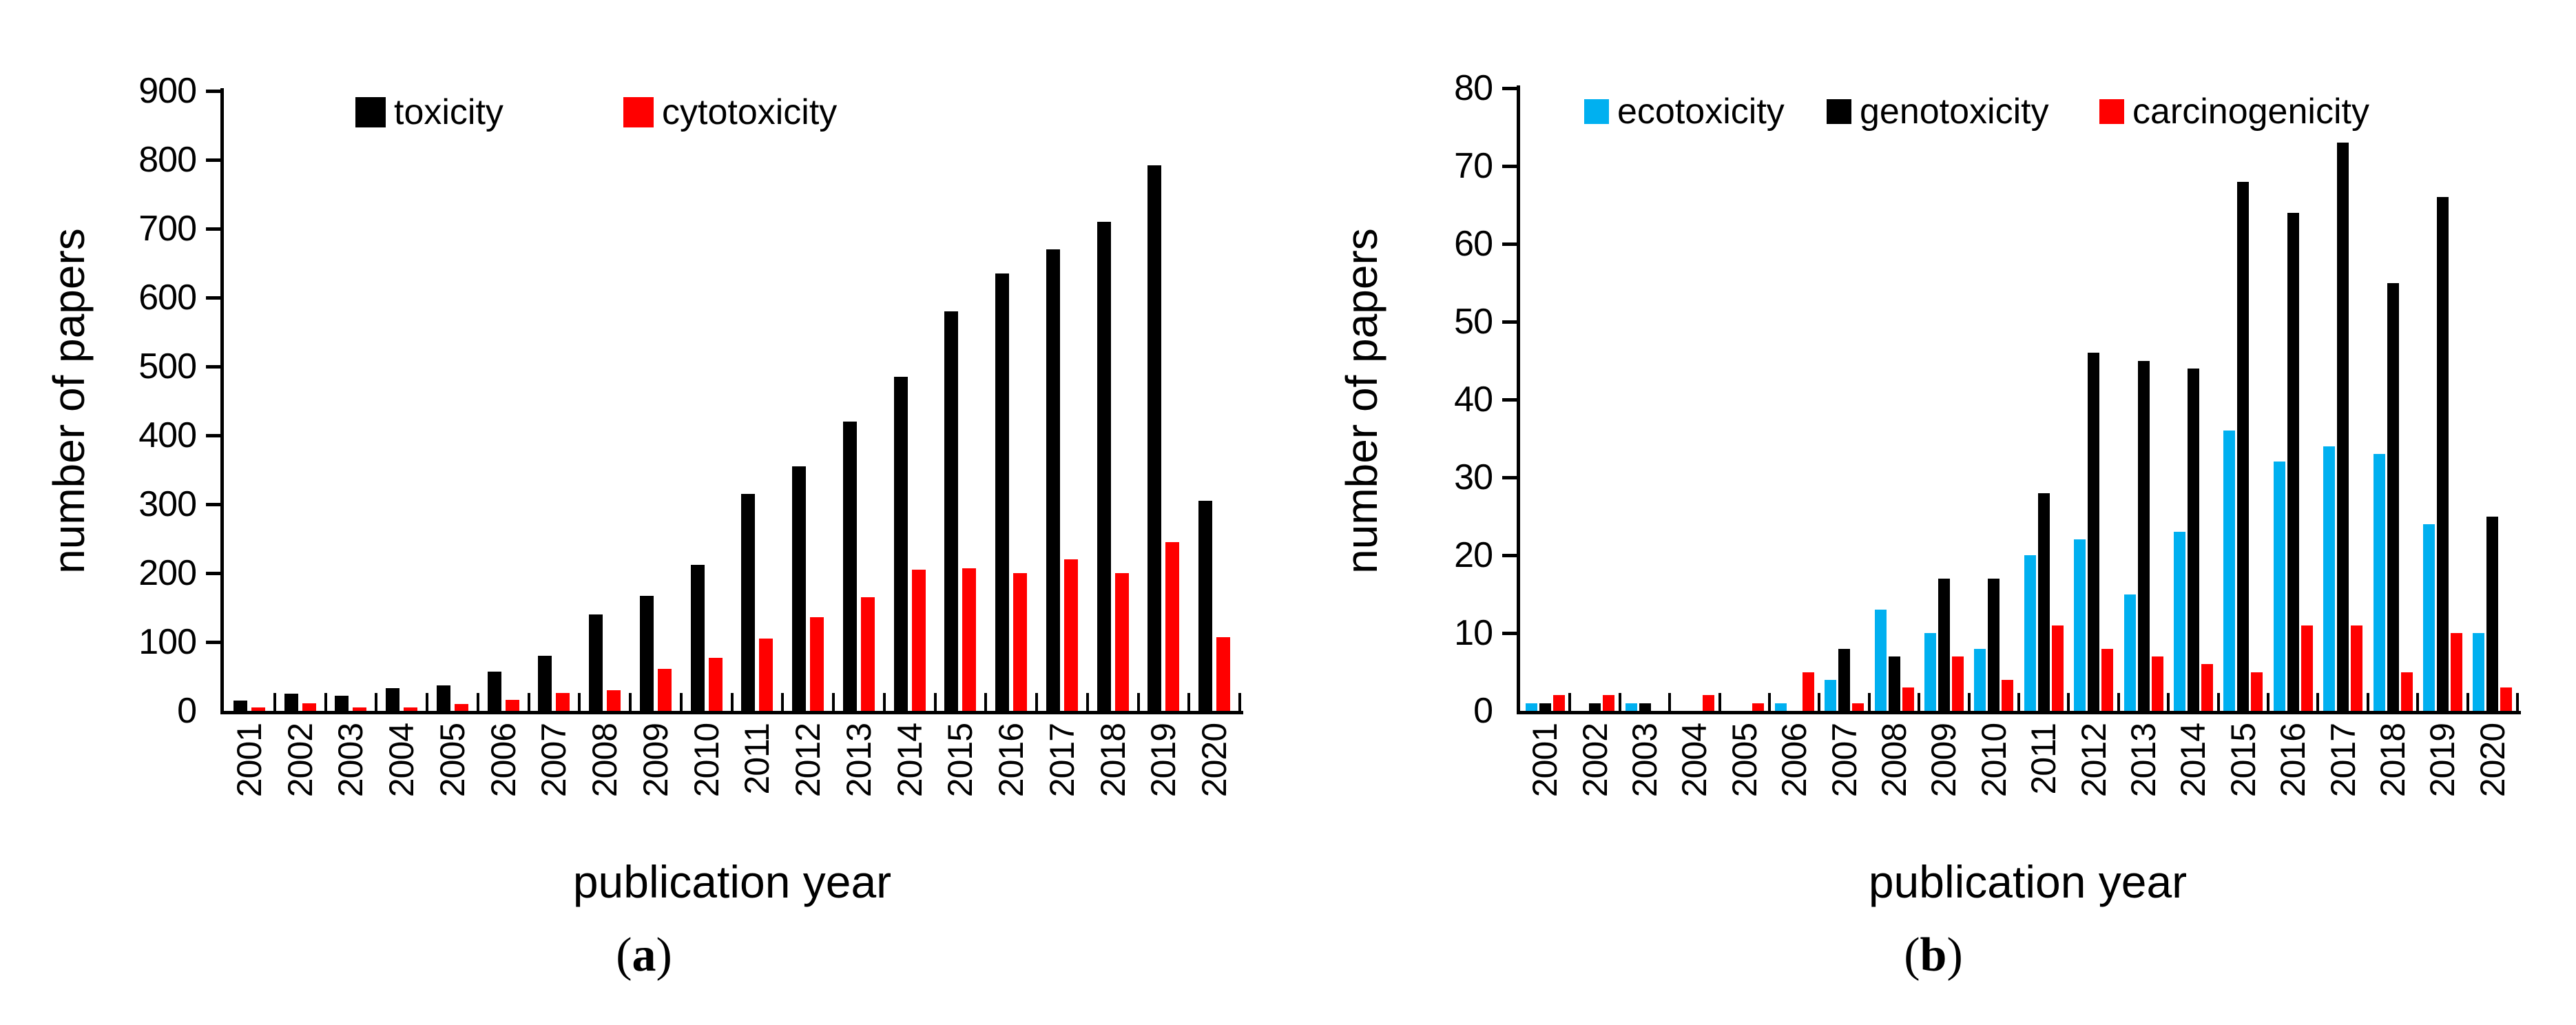 The height and width of the screenshot is (1025, 2576). I want to click on bar-ecotoxicity-2007, so click(1831, 695).